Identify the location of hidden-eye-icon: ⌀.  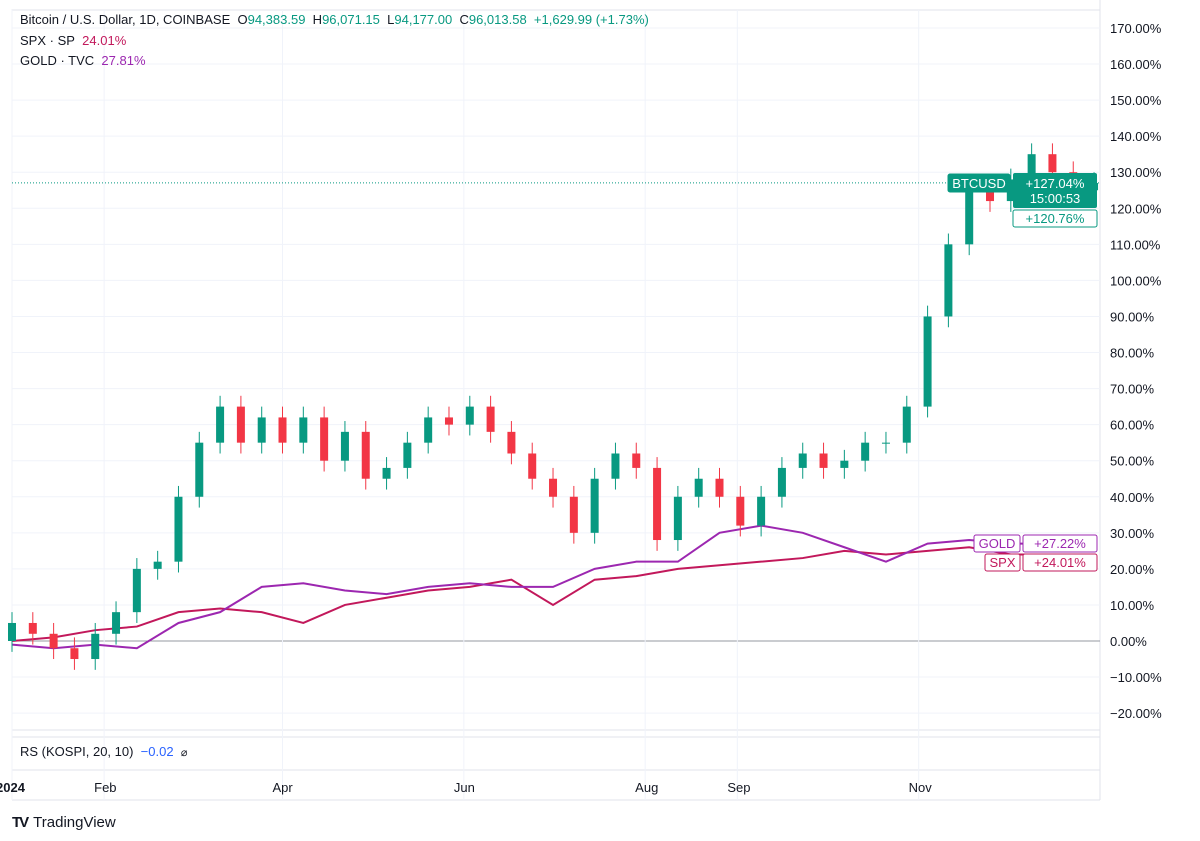
(184, 753).